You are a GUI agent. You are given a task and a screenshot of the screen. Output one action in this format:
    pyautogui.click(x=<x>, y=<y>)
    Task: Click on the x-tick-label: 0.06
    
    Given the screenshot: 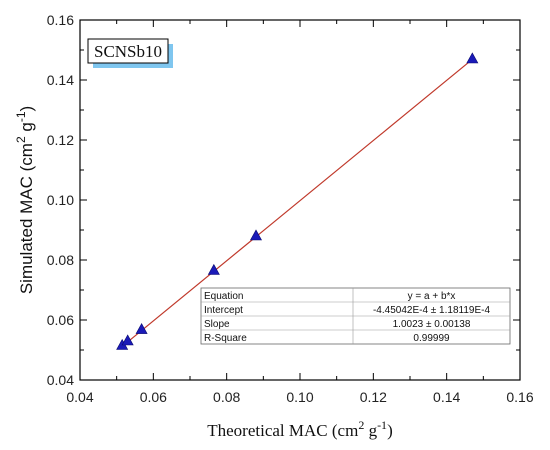 What is the action you would take?
    pyautogui.click(x=153, y=397)
    